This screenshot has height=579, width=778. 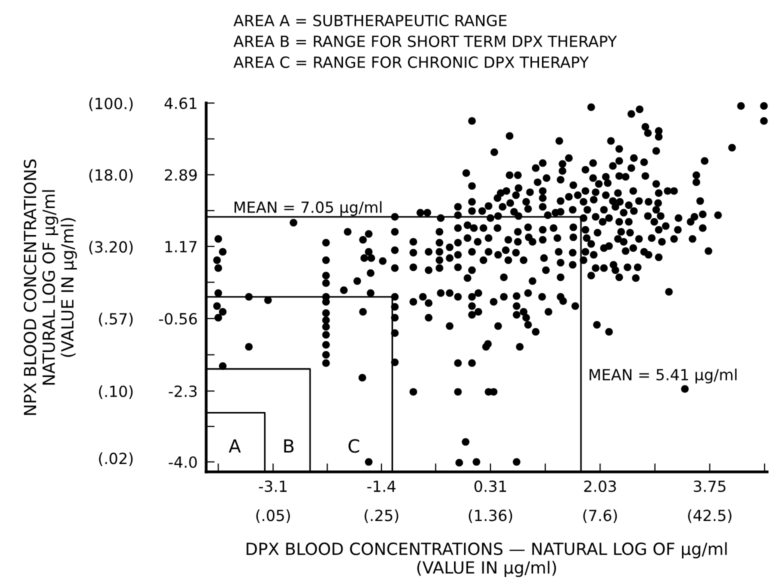 What do you see at coordinates (600, 486) in the screenshot?
I see `x-tick-label: 2.03` at bounding box center [600, 486].